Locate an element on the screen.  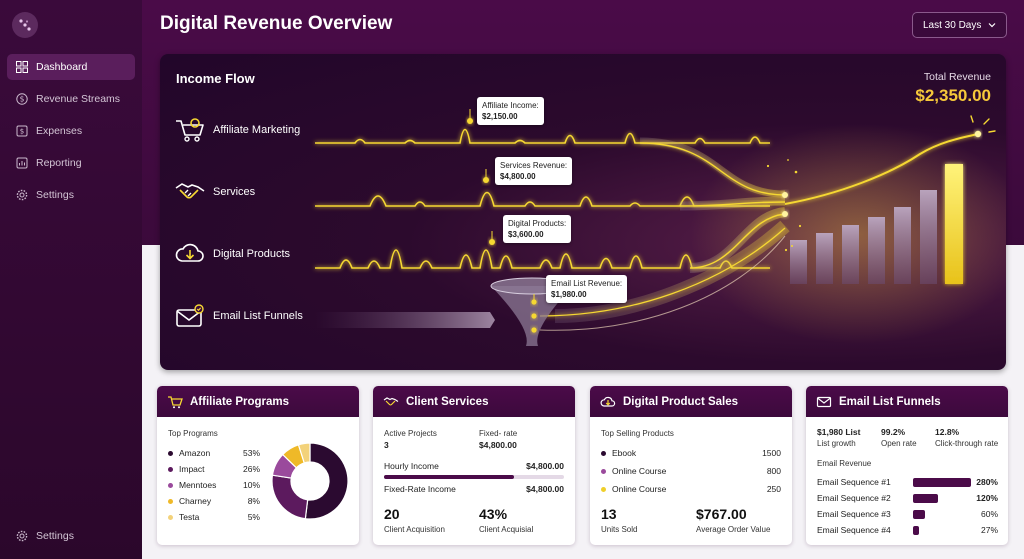
page-title: Digital Revenue Overview is located at coordinates (276, 23).